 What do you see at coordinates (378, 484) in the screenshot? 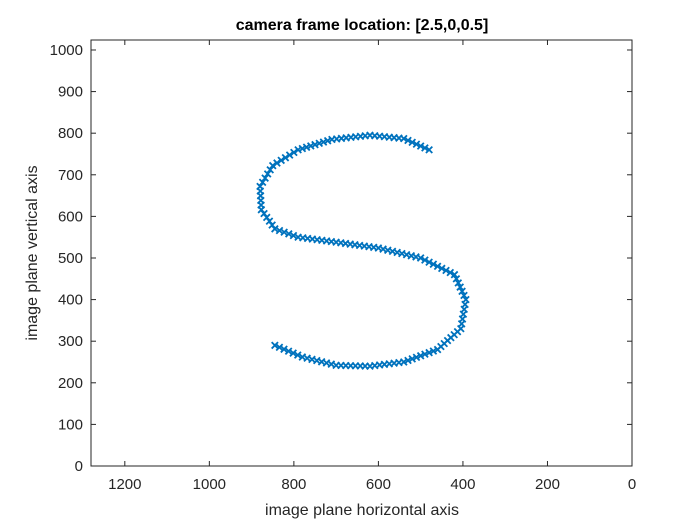
I see `x-tick-label: 600` at bounding box center [378, 484].